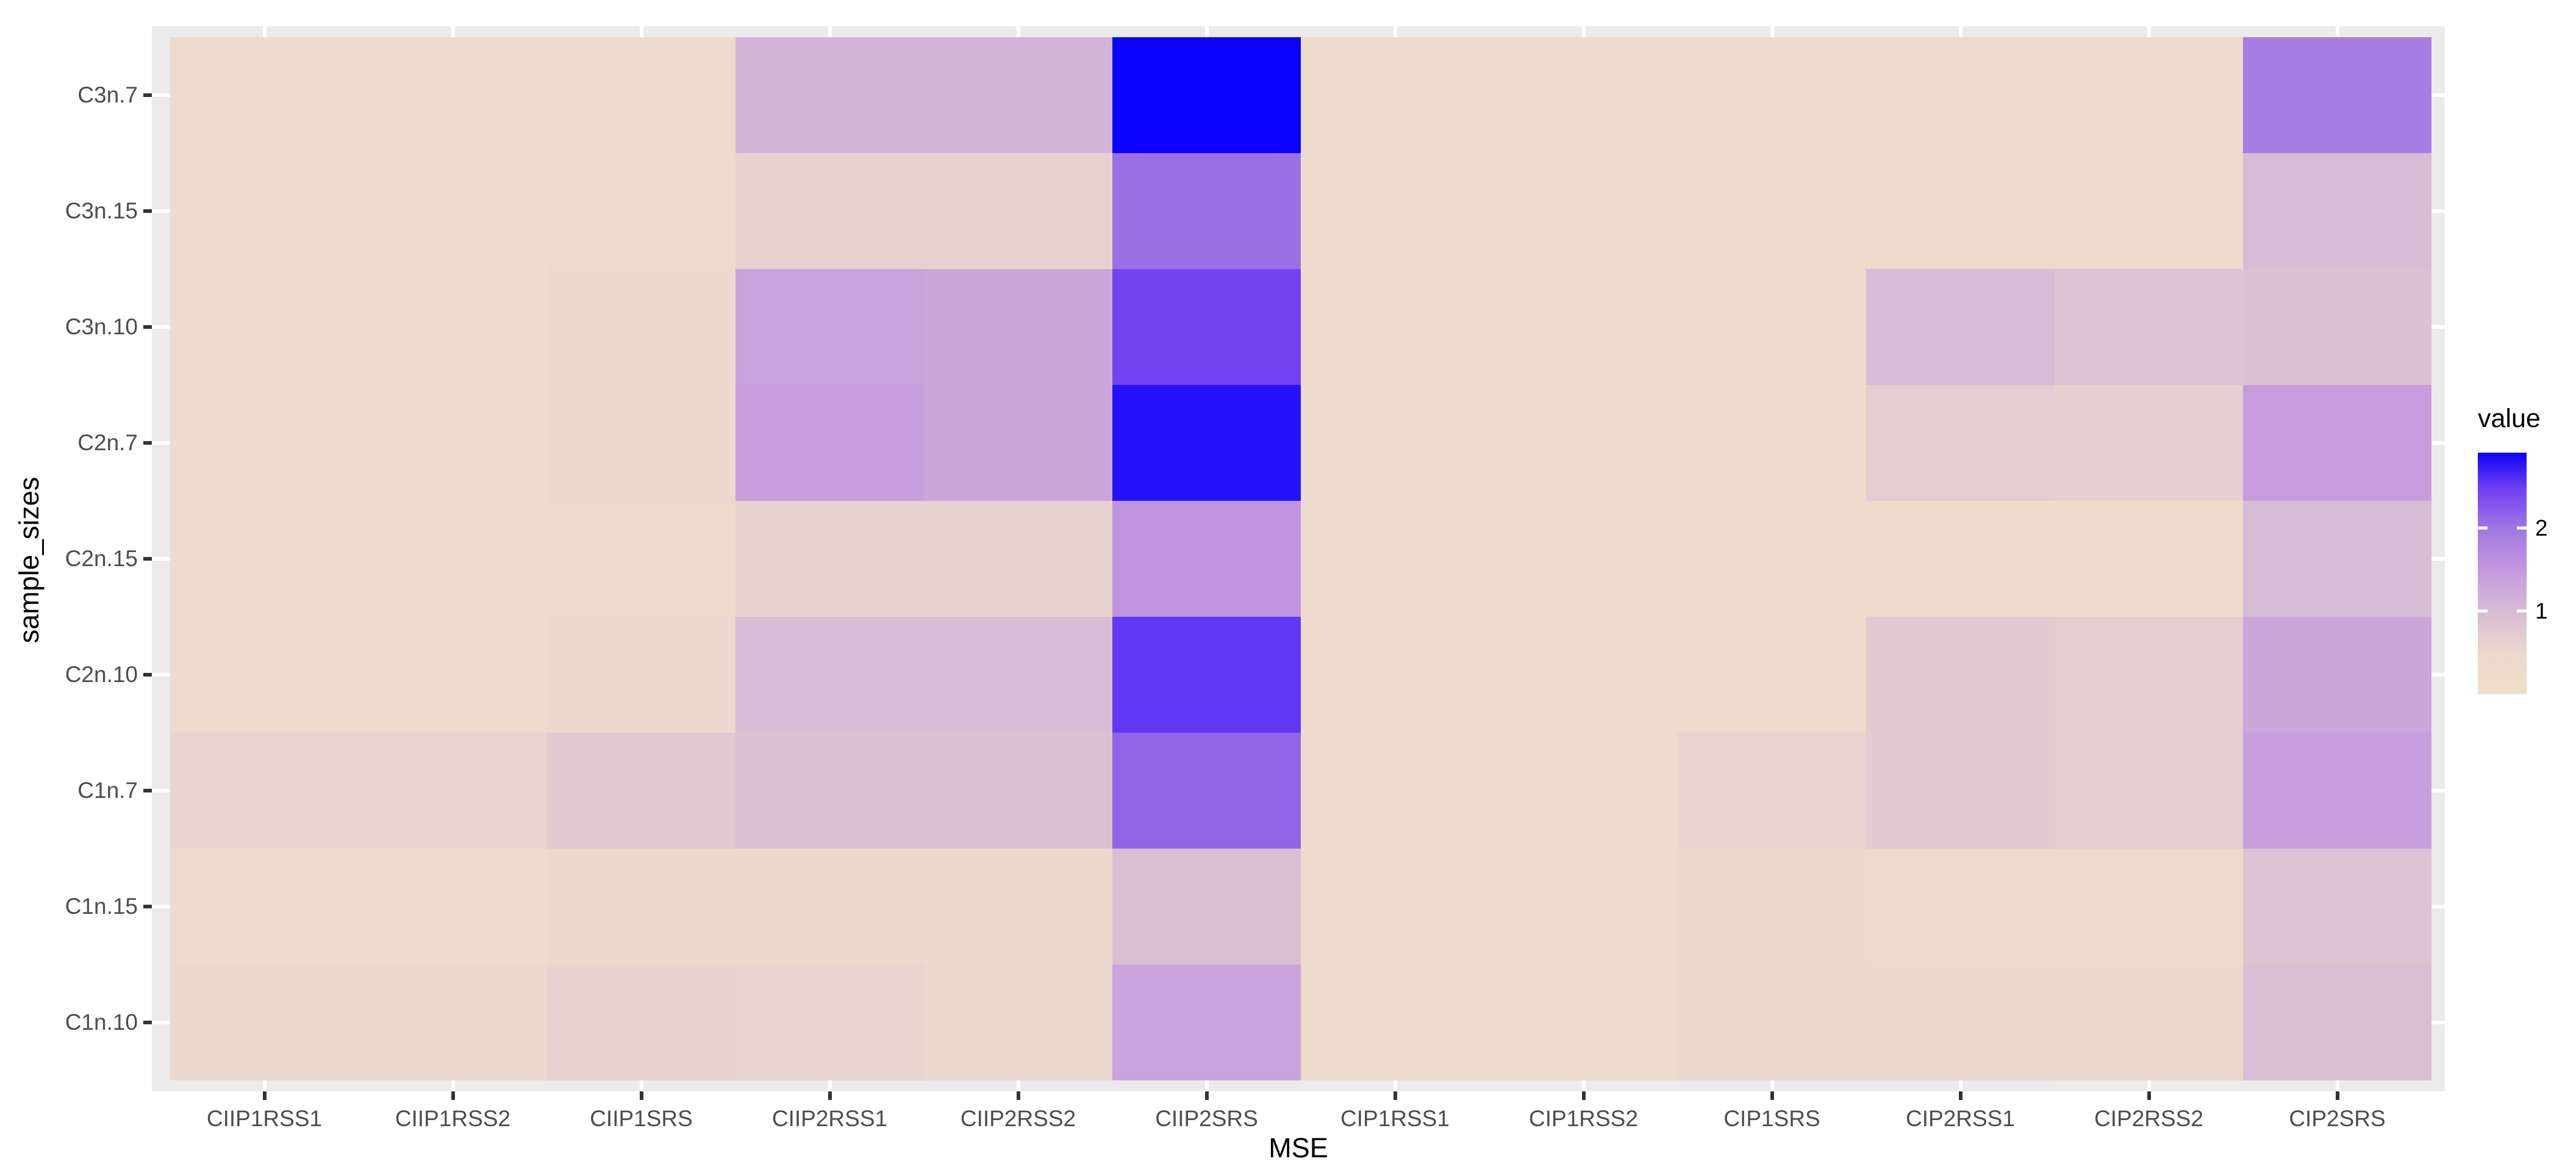 This screenshot has width=2576, height=1164. What do you see at coordinates (2148, 1118) in the screenshot?
I see `x-tick-label: CIP2RSS2` at bounding box center [2148, 1118].